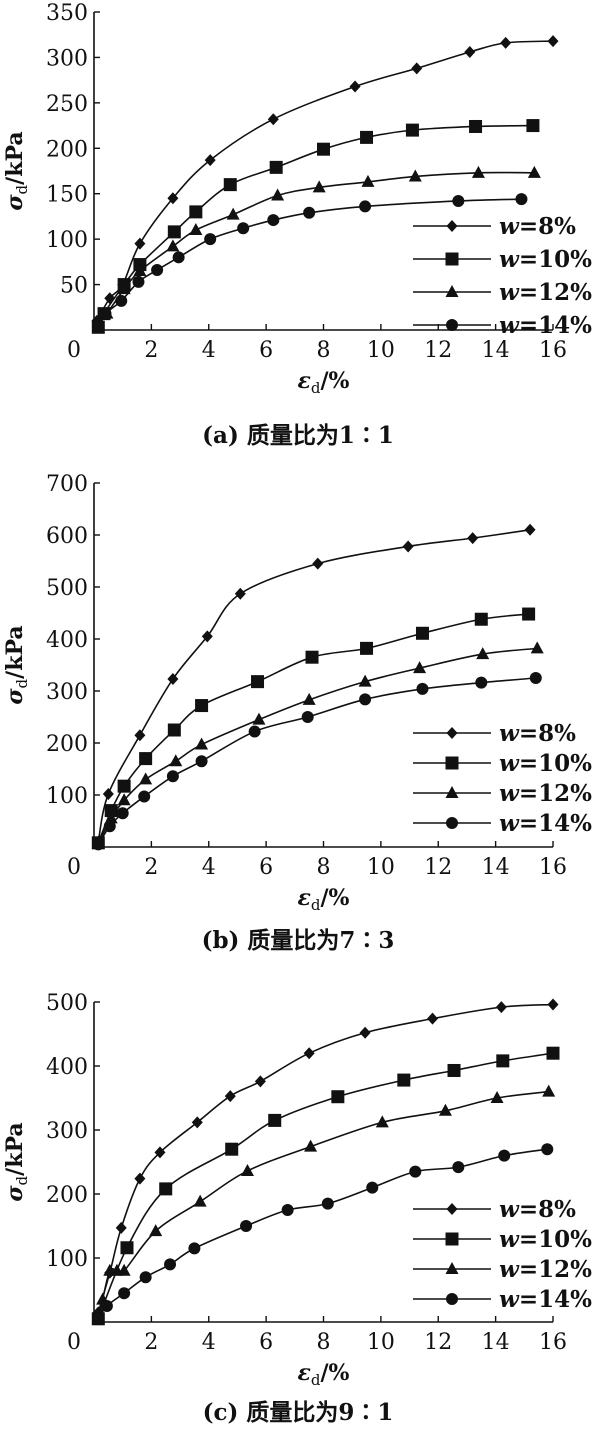 The height and width of the screenshot is (1430, 596). What do you see at coordinates (502, 276) in the screenshot?
I see `legend: w=8% w=10% w=12% w=14%` at bounding box center [502, 276].